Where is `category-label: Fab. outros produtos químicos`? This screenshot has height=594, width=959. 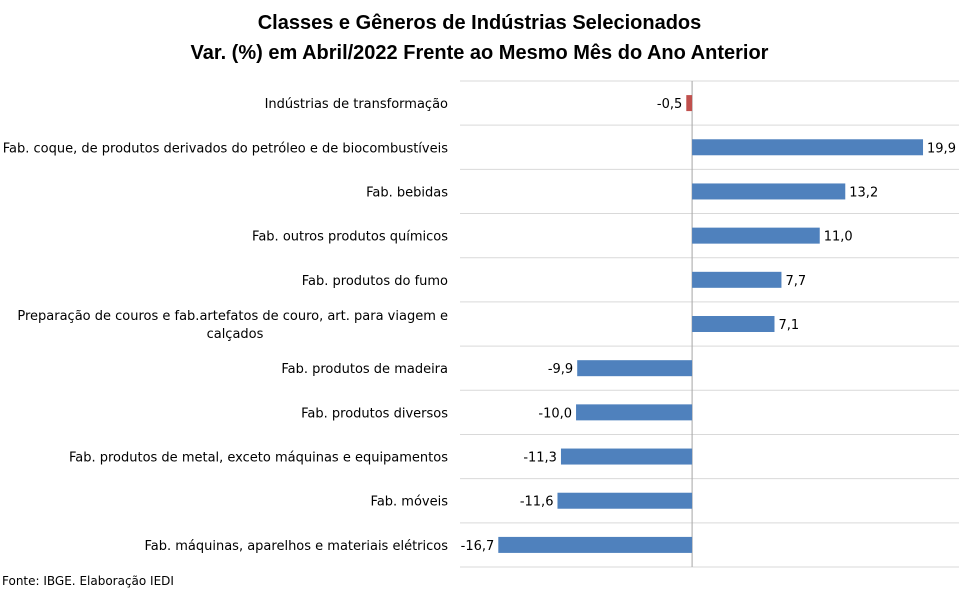
category-label: Fab. outros produtos químicos is located at coordinates (350, 237).